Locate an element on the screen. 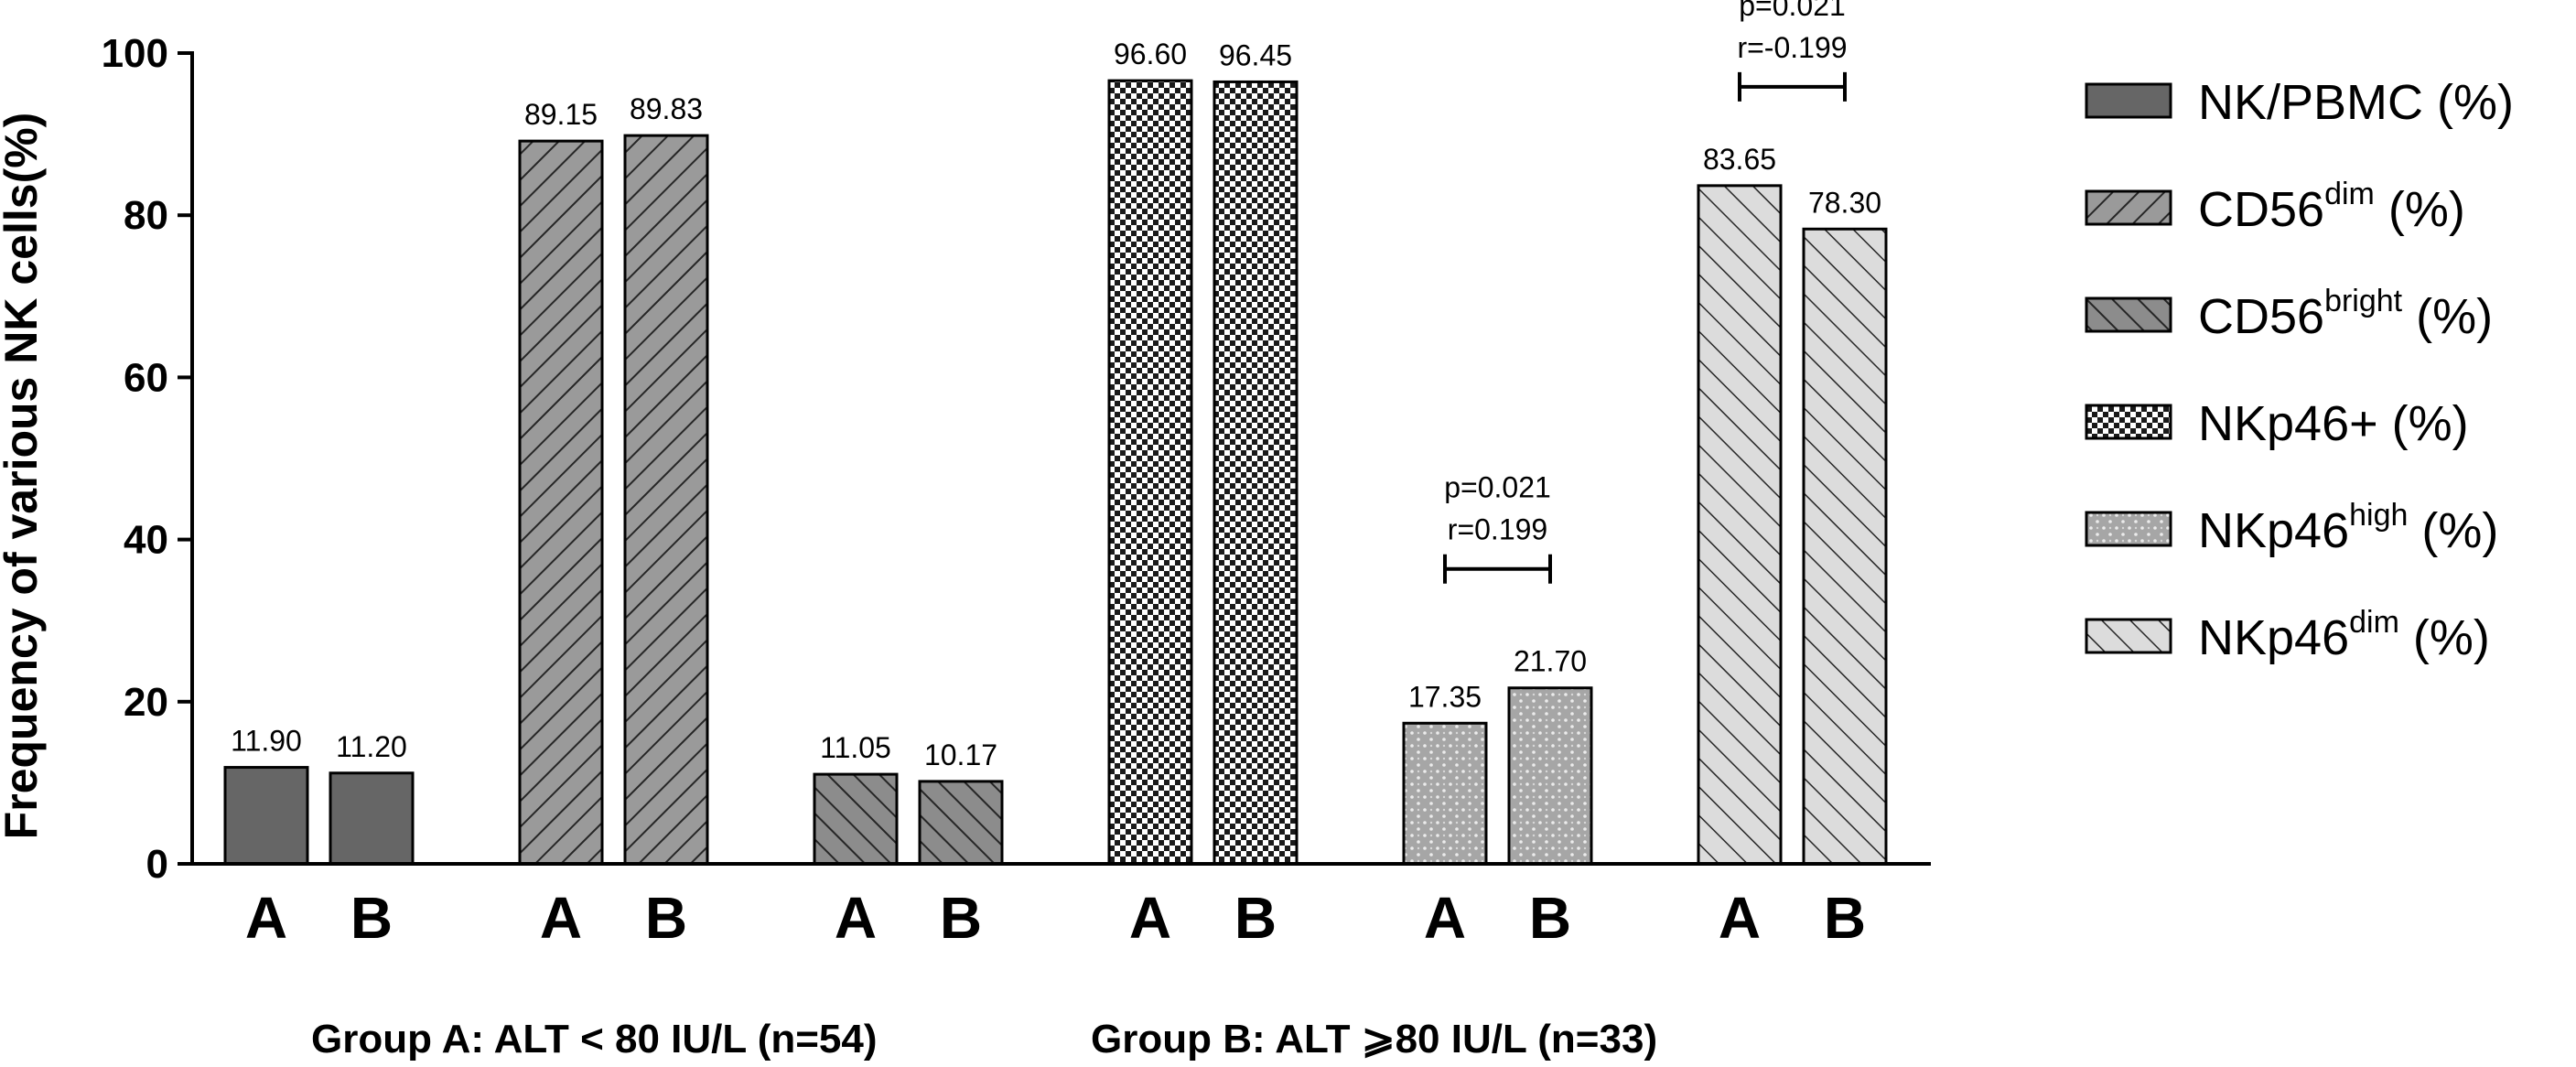 This screenshot has height=1067, width=2576. data-label: 11.20 is located at coordinates (371, 746).